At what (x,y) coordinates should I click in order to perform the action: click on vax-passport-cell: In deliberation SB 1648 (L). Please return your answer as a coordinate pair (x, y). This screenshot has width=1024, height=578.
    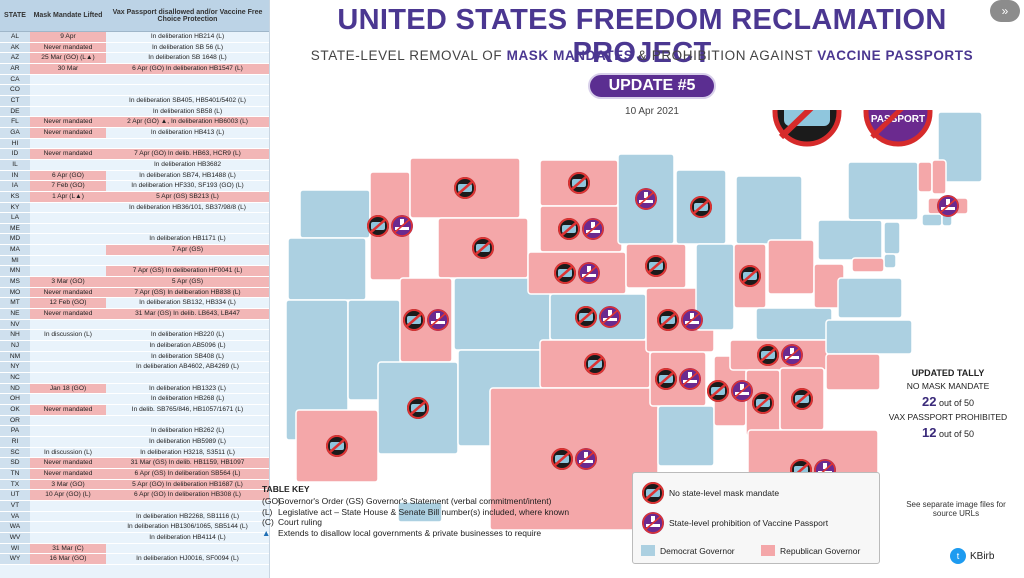
    Looking at the image, I should click on (187, 58).